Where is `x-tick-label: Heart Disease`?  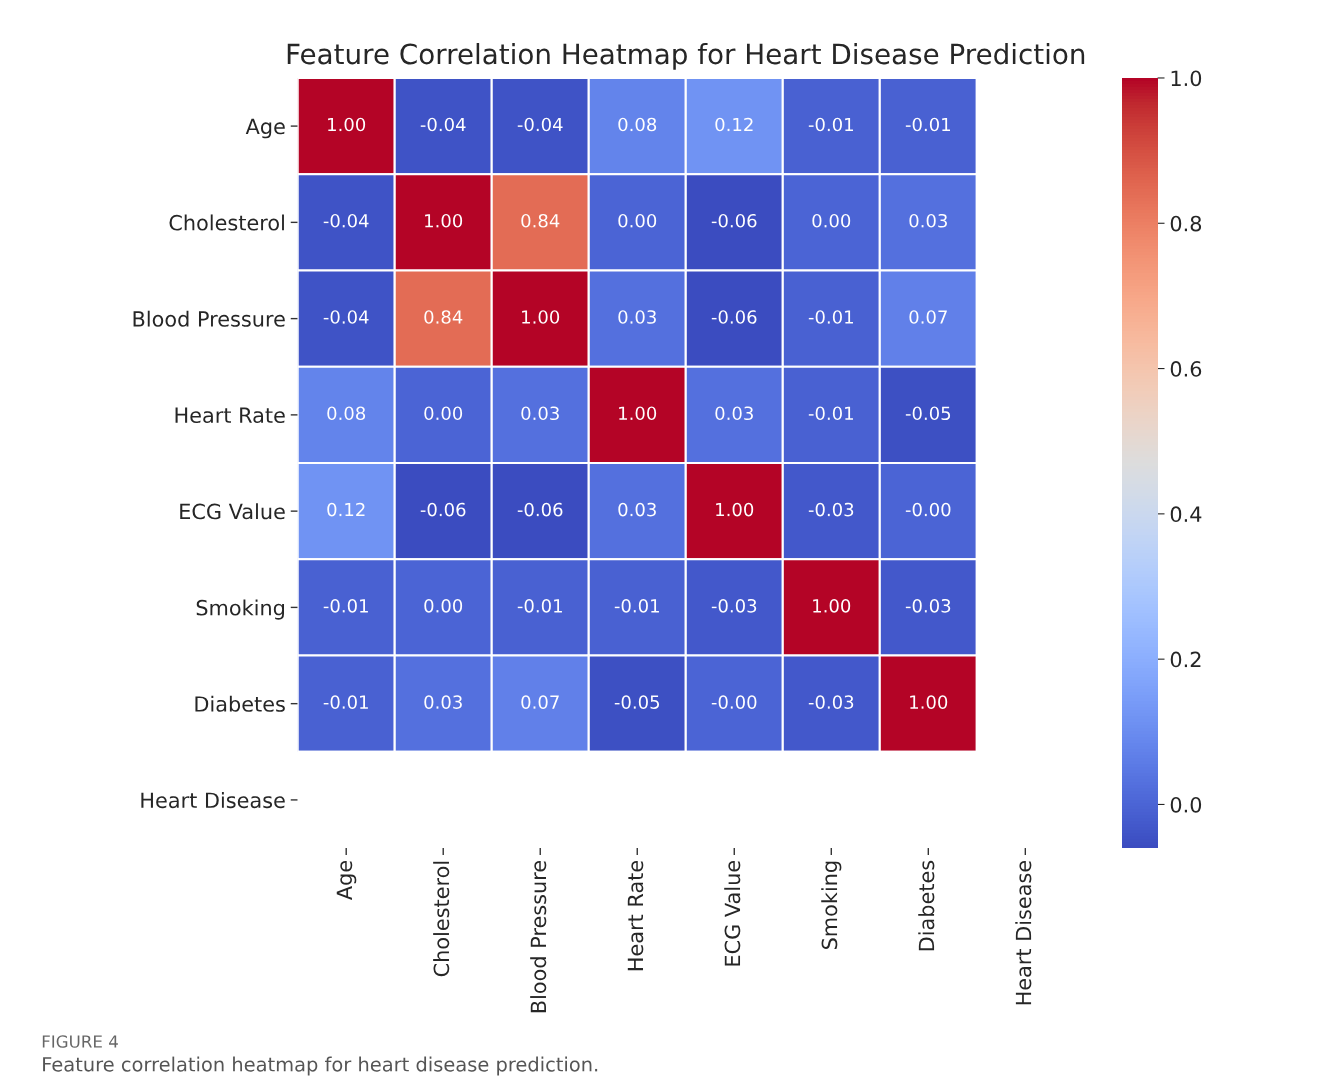
x-tick-label: Heart Disease is located at coordinates (1023, 932).